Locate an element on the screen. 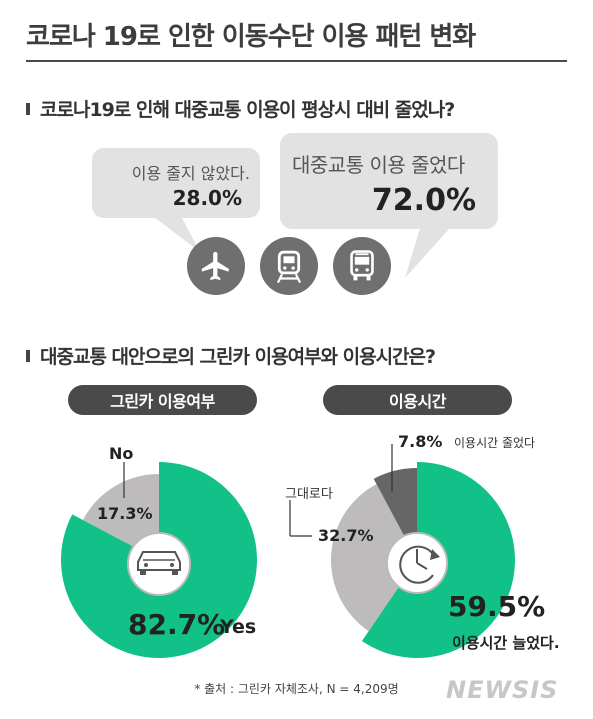 Image resolution: width=593 pixels, height=719 pixels. question-1-text: 코로나19로 인해 대중교통 이용이 평상시 대비 줄었나? is located at coordinates (247, 110).